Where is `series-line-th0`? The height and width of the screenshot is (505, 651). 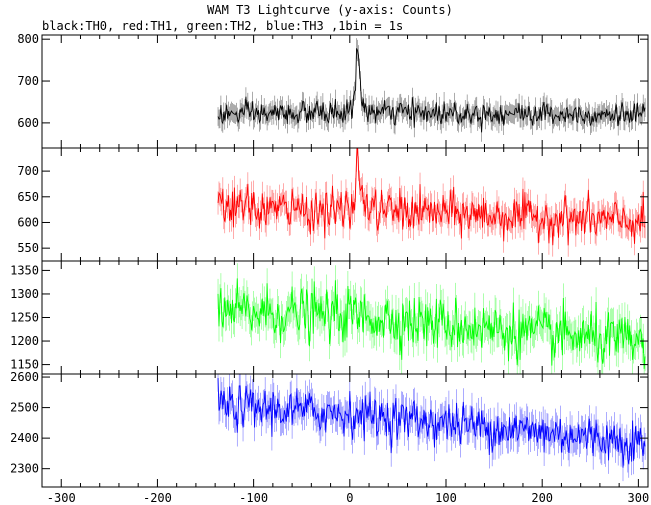 series-line-th0 is located at coordinates (431, 90).